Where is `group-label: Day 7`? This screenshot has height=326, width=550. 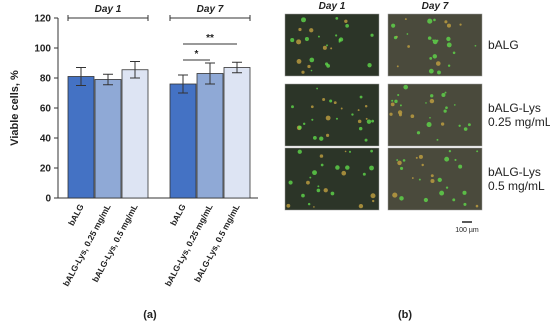
group-label: Day 7 is located at coordinates (210, 9).